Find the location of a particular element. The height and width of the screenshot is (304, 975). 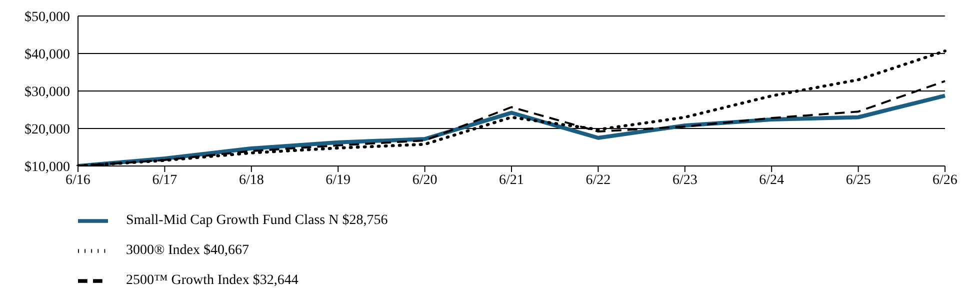

x-tick-label: 6/22 is located at coordinates (598, 180).